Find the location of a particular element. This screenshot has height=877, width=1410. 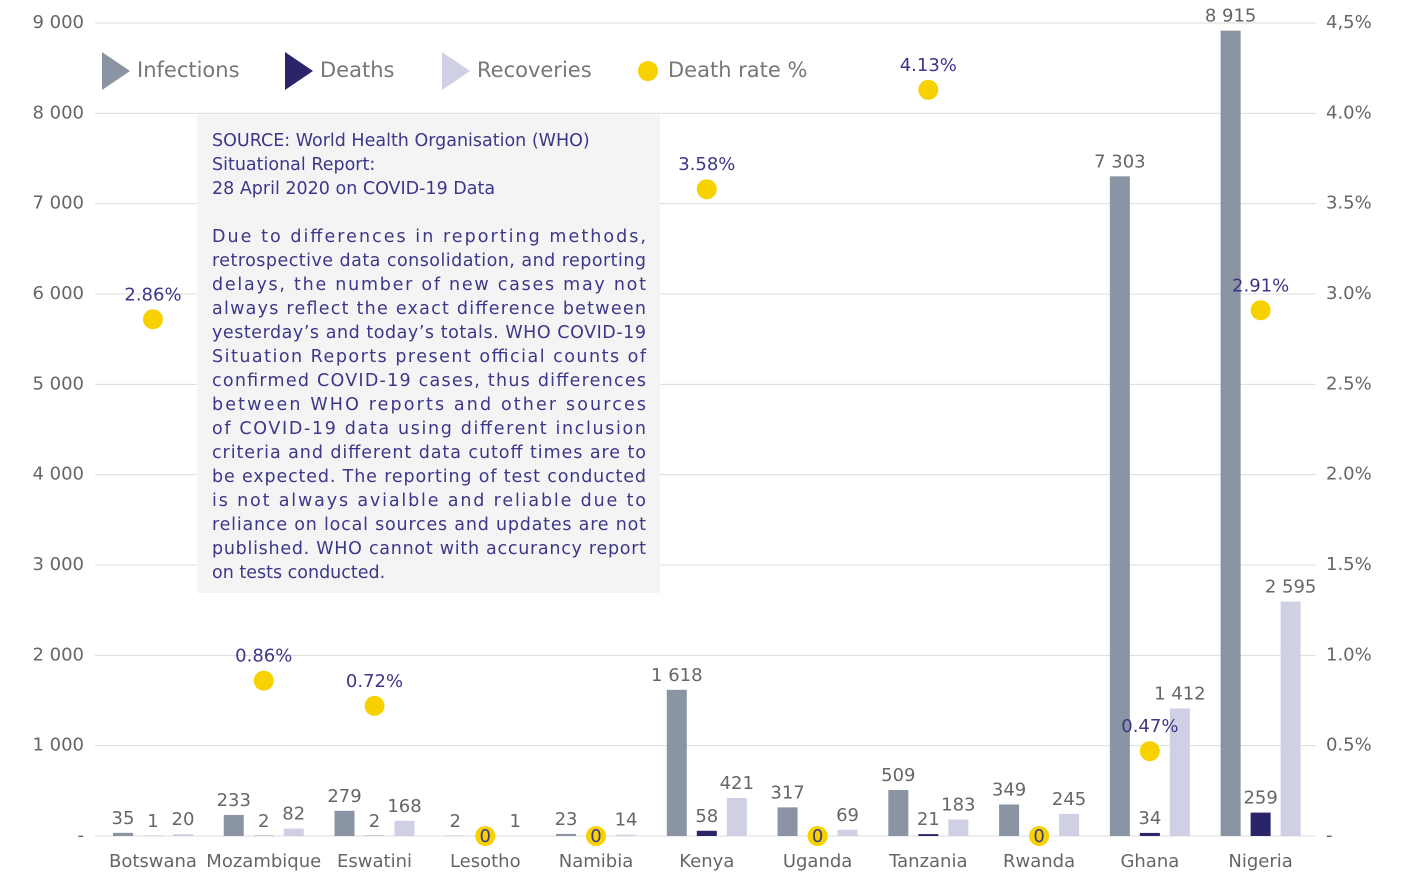

bar-value-label: 20 is located at coordinates (183, 819).